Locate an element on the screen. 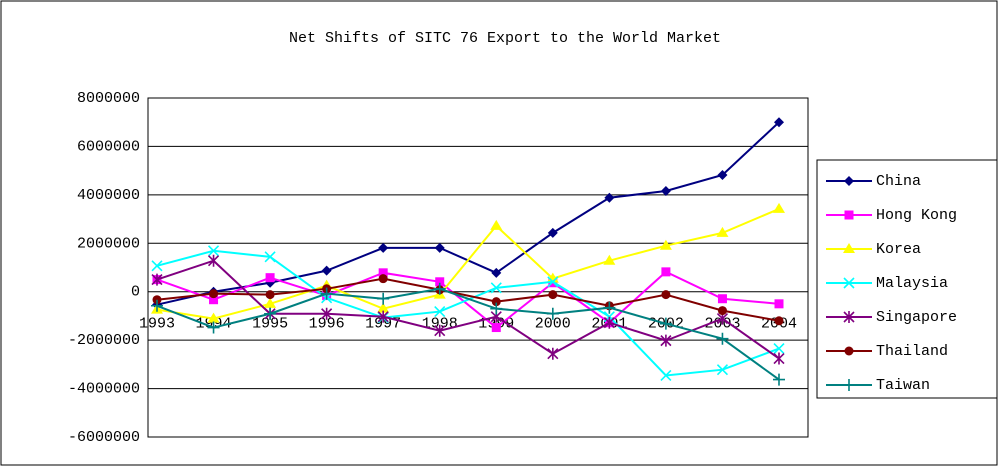 This screenshot has height=467, width=999. y-tick-label: 2000000 is located at coordinates (108, 243).